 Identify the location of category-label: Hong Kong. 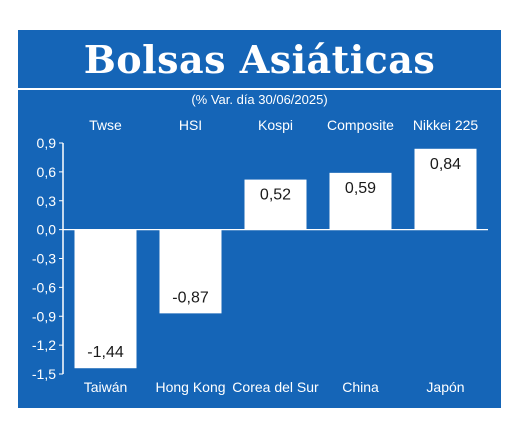
(190, 387).